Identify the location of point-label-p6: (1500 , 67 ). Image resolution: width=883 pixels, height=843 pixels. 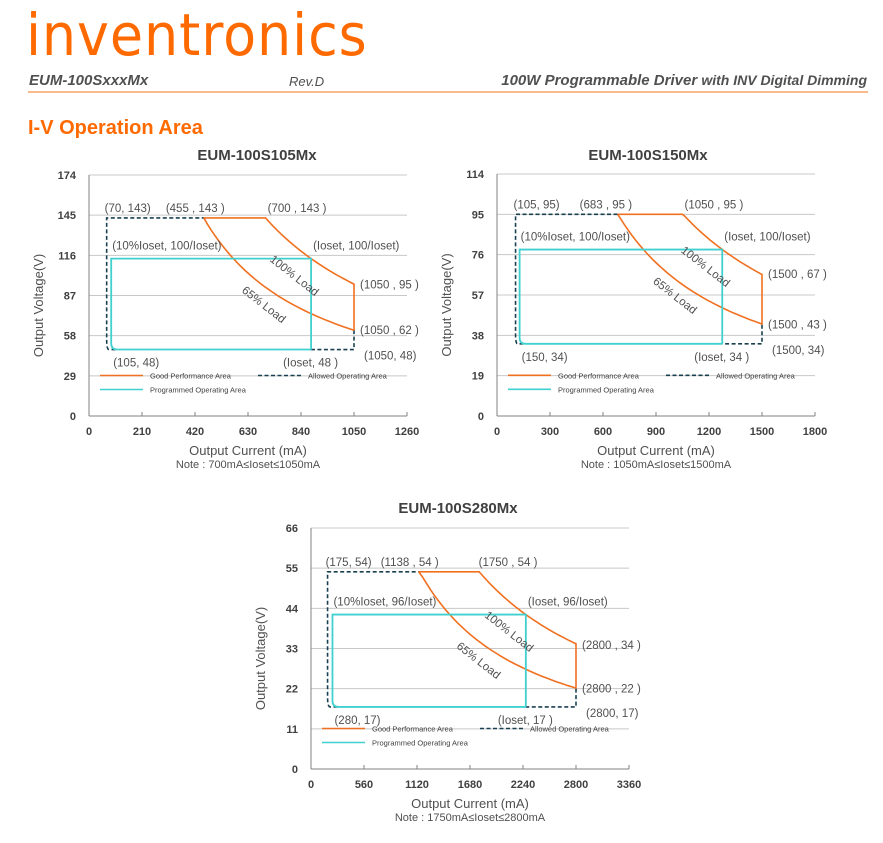
(797, 275).